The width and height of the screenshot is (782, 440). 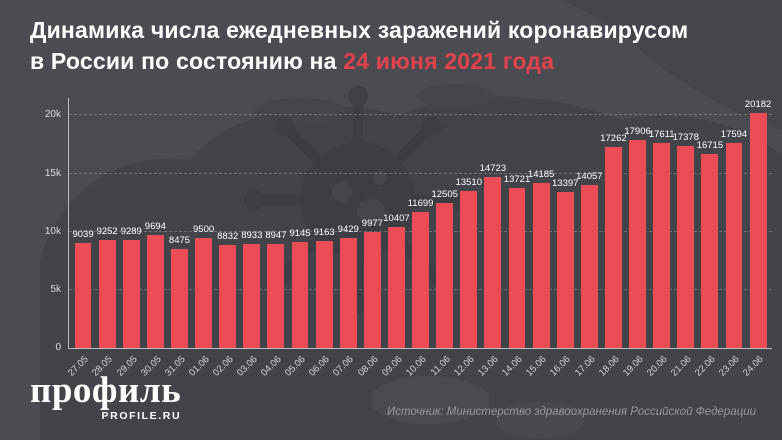 What do you see at coordinates (464, 366) in the screenshot?
I see `x-axis-label: 12.06` at bounding box center [464, 366].